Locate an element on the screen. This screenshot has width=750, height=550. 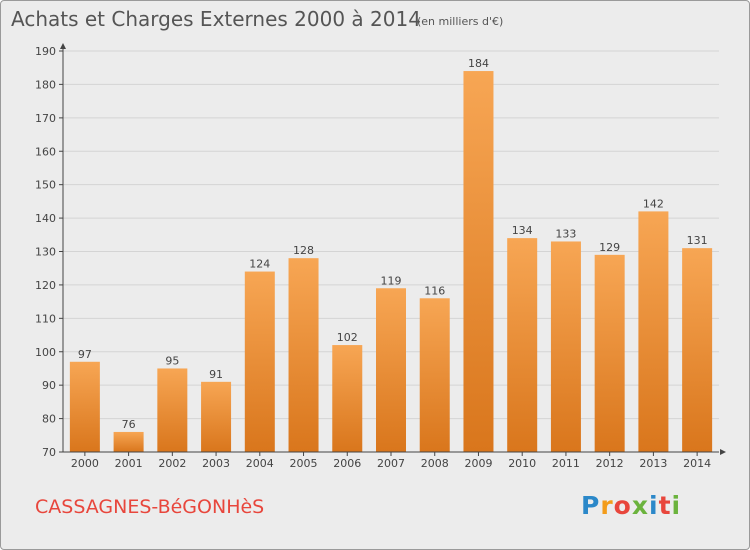
data-label: 129 is located at coordinates (609, 247).